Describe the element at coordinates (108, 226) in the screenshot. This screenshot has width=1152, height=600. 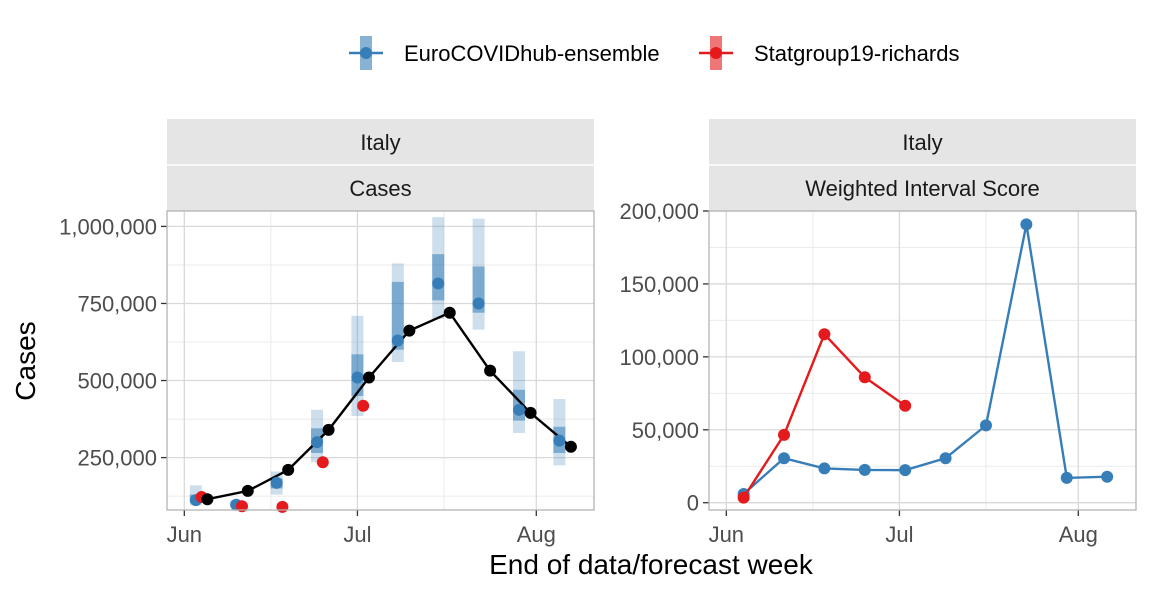
I see `y-tick-label: 1,000,000` at that location.